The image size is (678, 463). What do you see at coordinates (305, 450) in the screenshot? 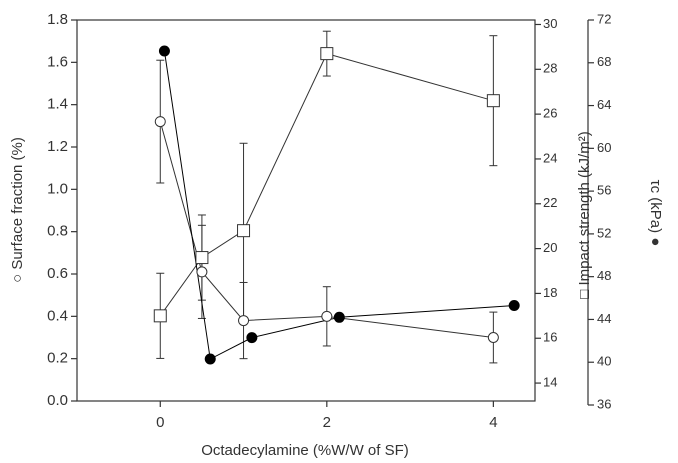
I see `x-axis-label: Octadecylamine (%W/W of SF)` at bounding box center [305, 450].